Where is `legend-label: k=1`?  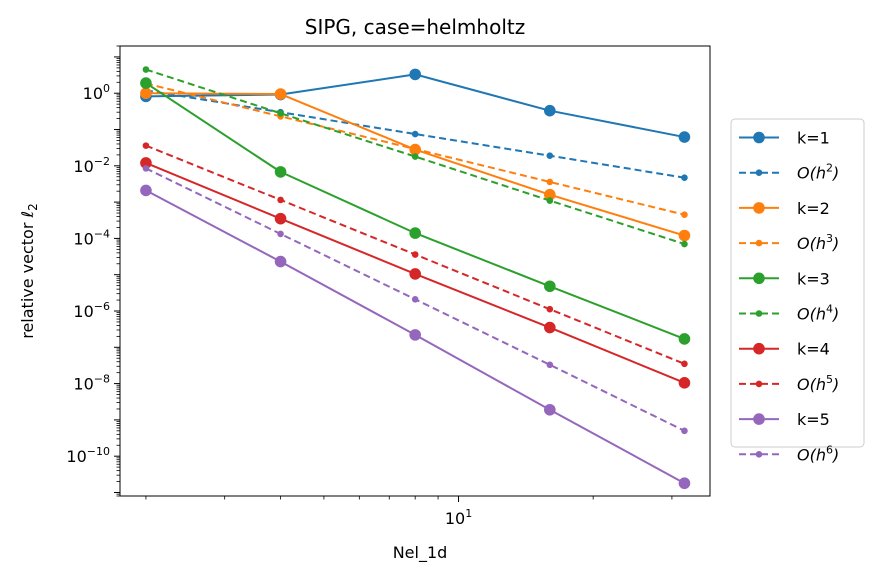
legend-label: k=1 is located at coordinates (813, 138).